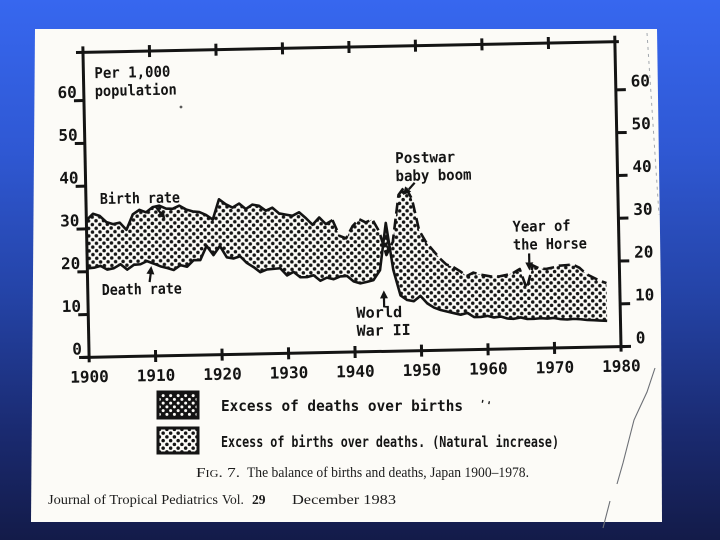 The image size is (720, 540). What do you see at coordinates (645, 294) in the screenshot?
I see `y-tick-label-right: 10` at bounding box center [645, 294].